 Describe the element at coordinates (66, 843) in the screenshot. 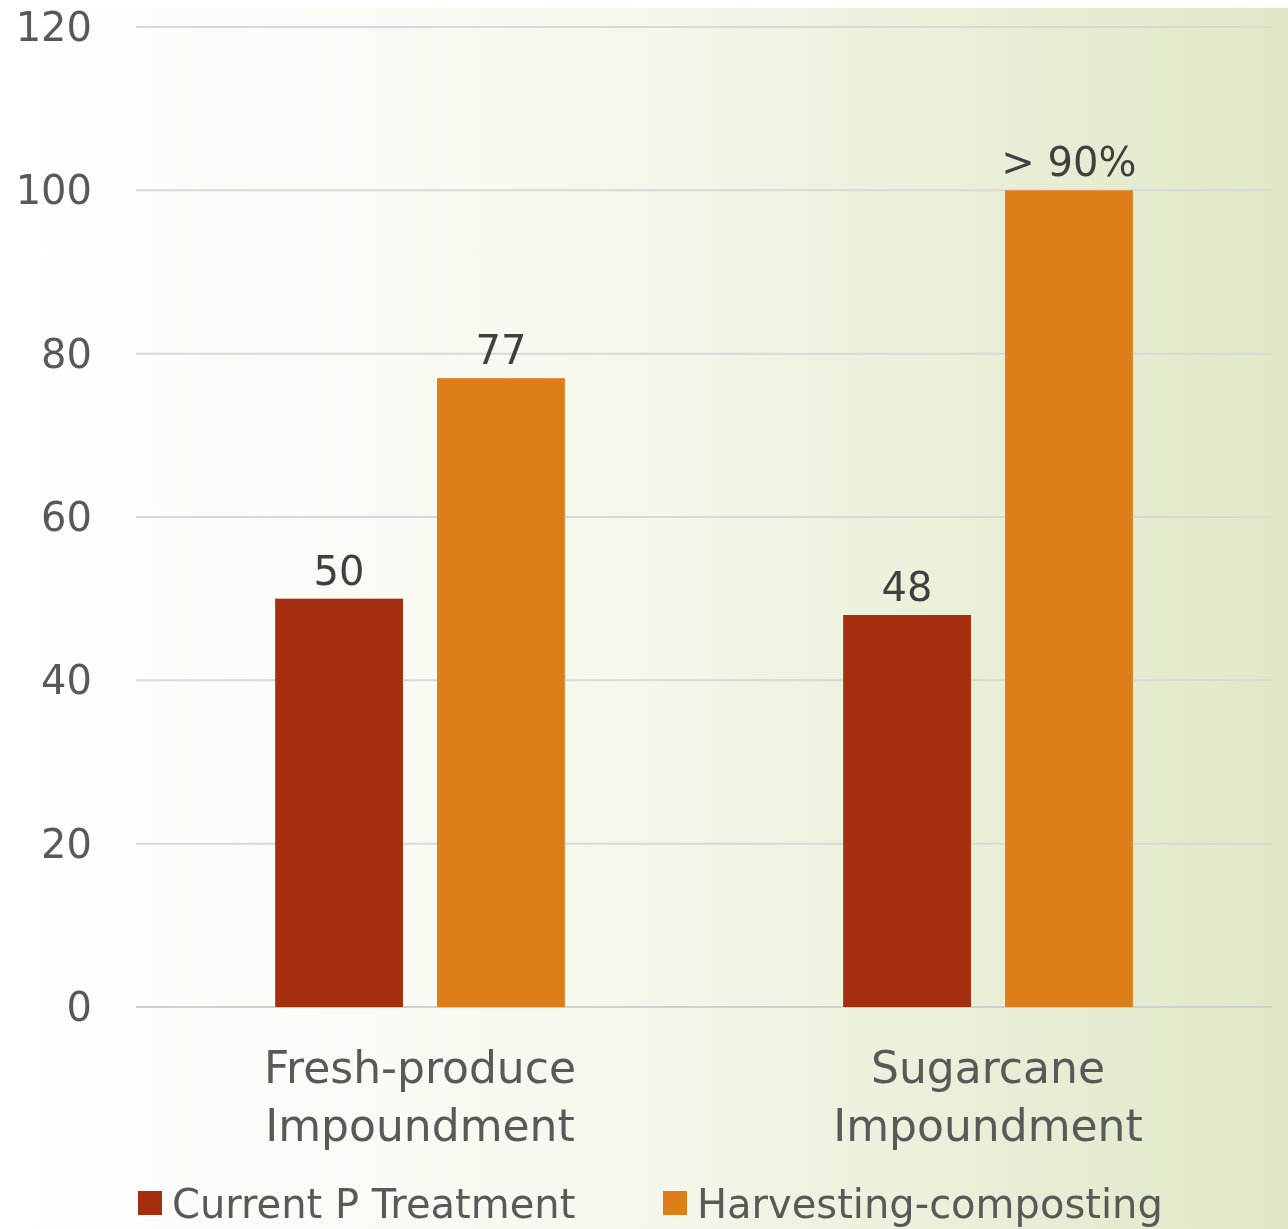

I see `y-tick-label: 20` at that location.